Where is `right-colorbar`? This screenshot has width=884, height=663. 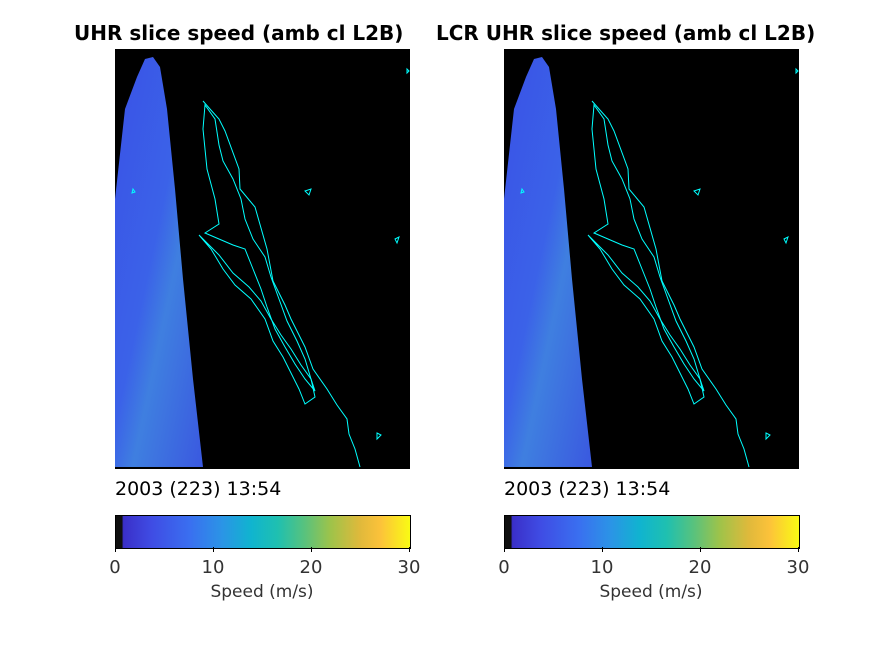 right-colorbar is located at coordinates (652, 532).